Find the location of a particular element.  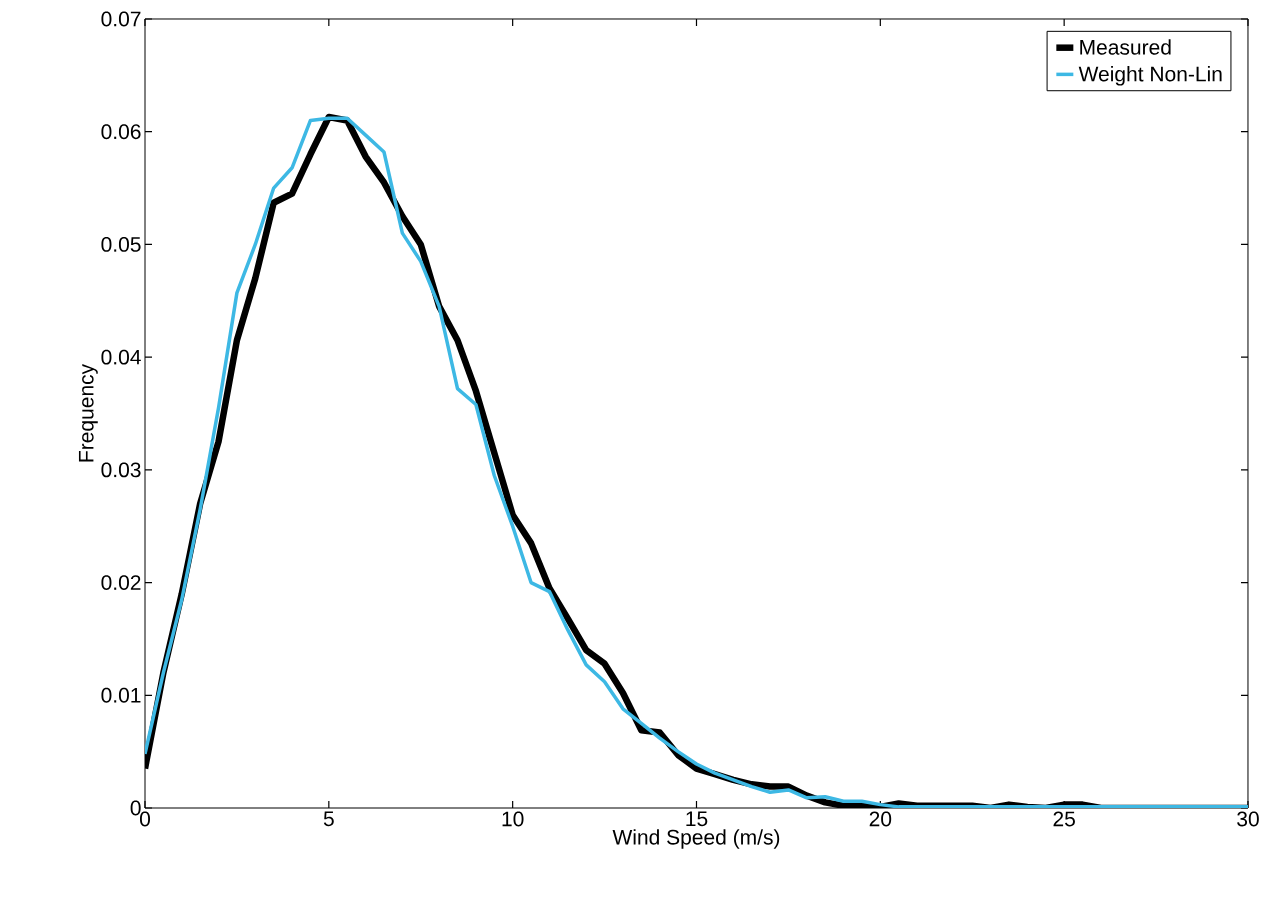

y-axis-title: Frequency is located at coordinates (88, 412).